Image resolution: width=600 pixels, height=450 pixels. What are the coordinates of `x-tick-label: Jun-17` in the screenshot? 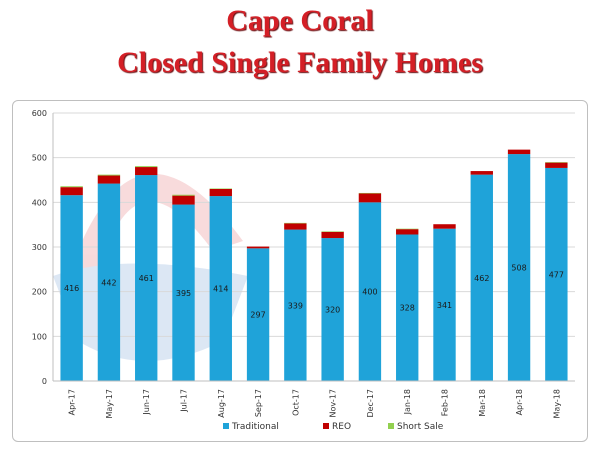 It's located at (146, 402).